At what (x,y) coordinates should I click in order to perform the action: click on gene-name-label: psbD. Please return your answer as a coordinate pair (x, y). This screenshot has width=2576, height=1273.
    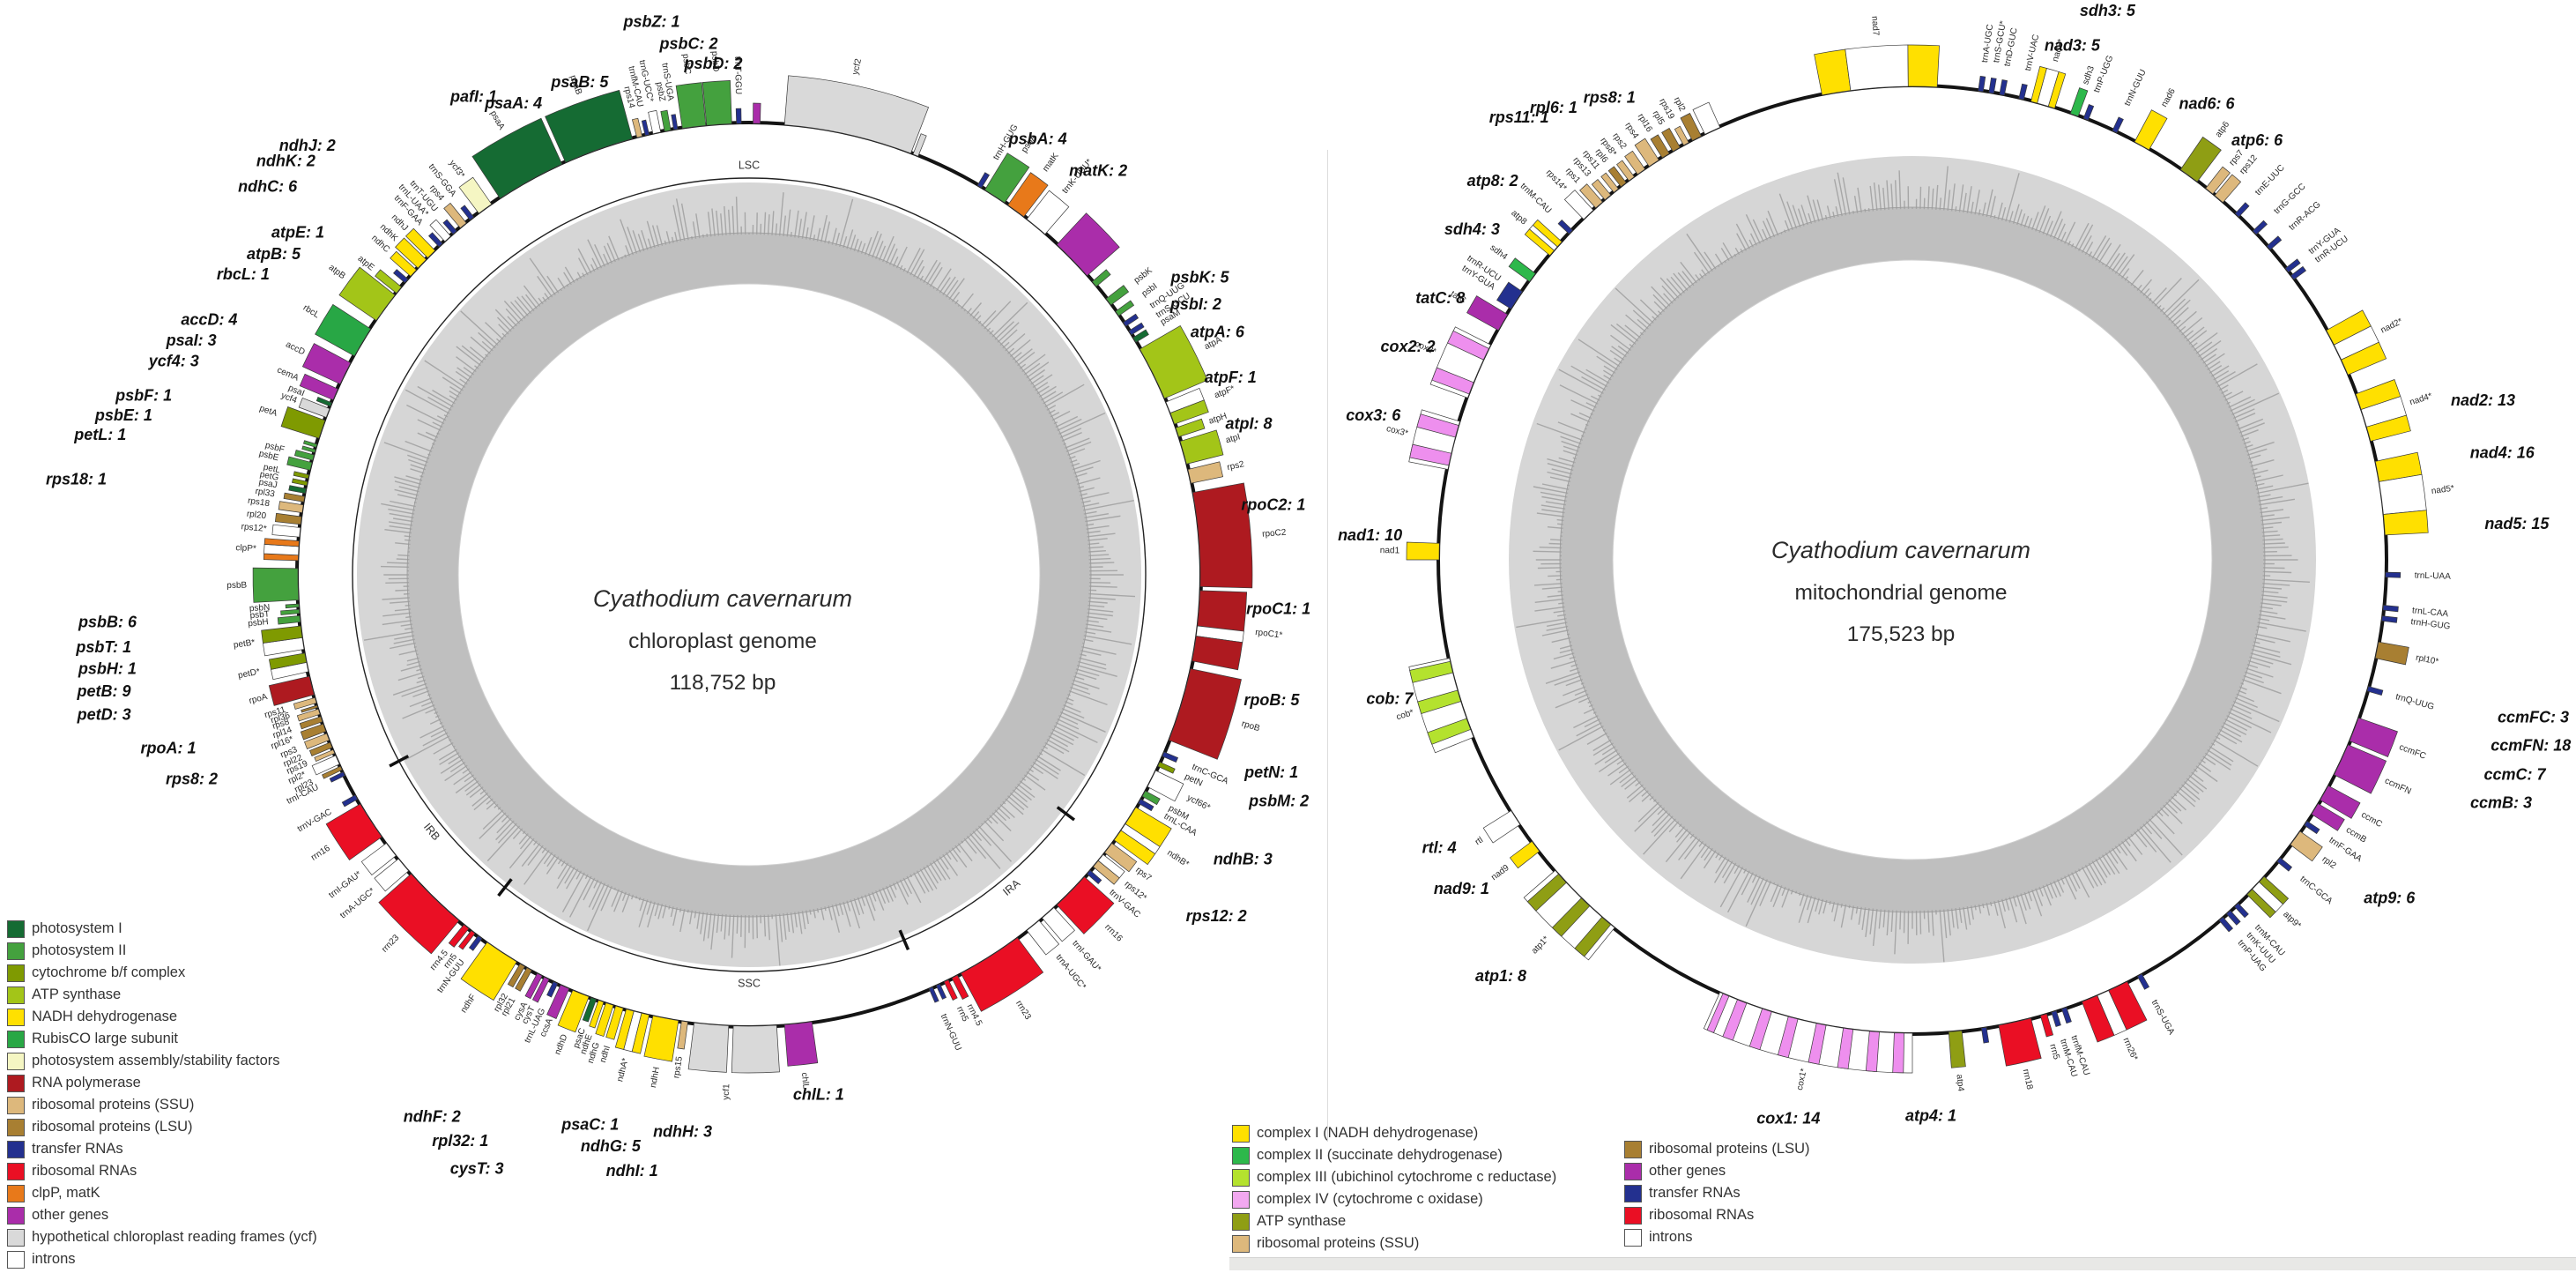
    Looking at the image, I should click on (715, 61).